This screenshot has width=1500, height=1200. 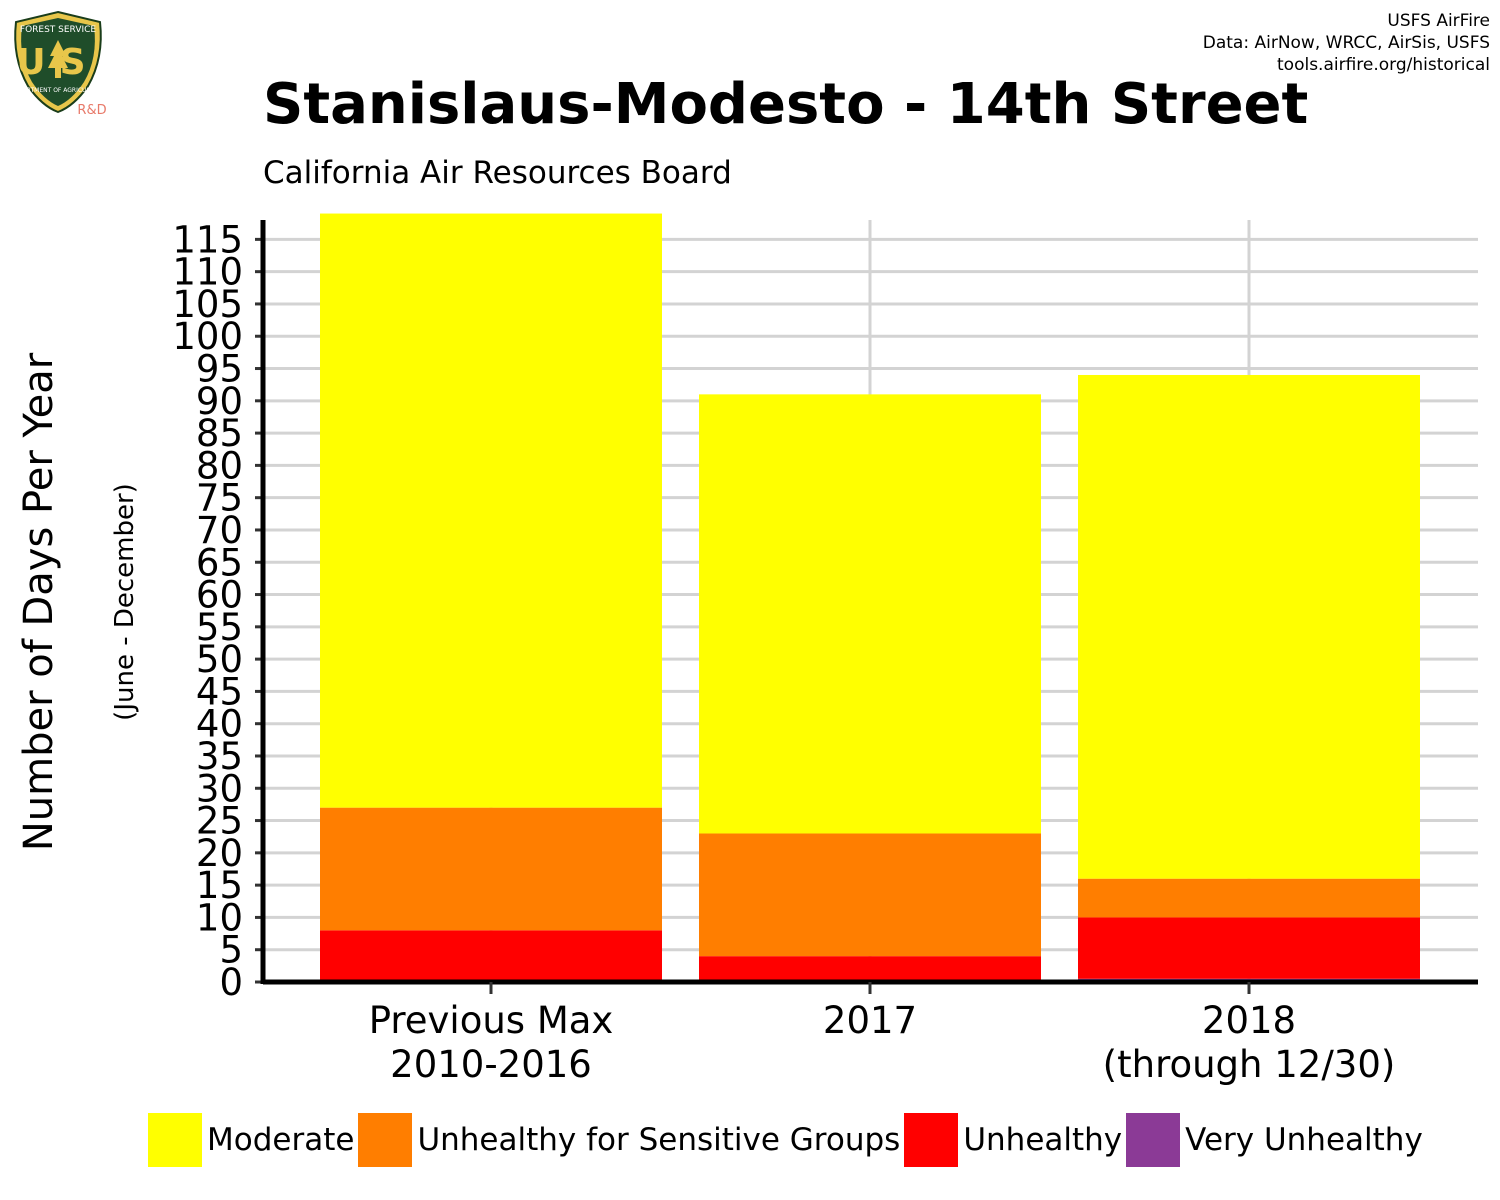 What do you see at coordinates (219, 788) in the screenshot?
I see `y-tick-label: 30` at bounding box center [219, 788].